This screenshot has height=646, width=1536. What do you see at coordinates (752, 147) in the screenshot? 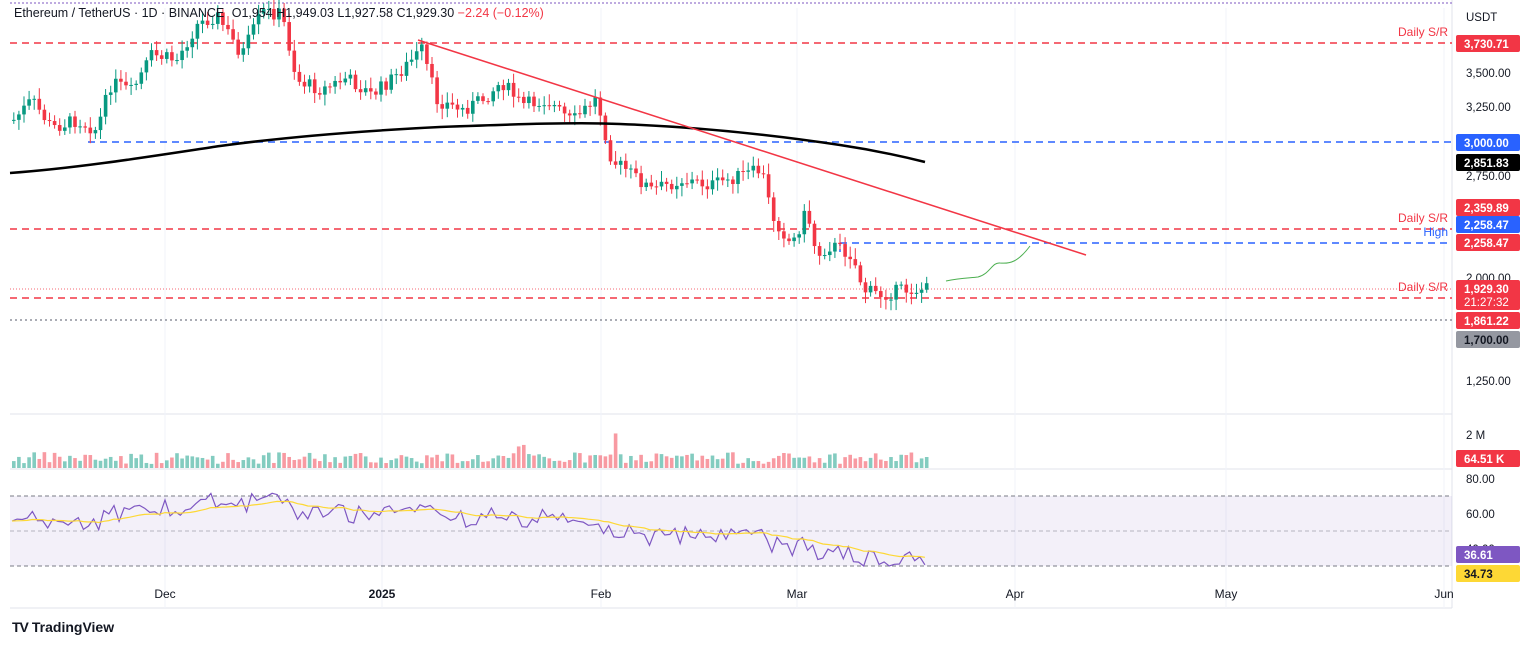
I see `trendline` at bounding box center [752, 147].